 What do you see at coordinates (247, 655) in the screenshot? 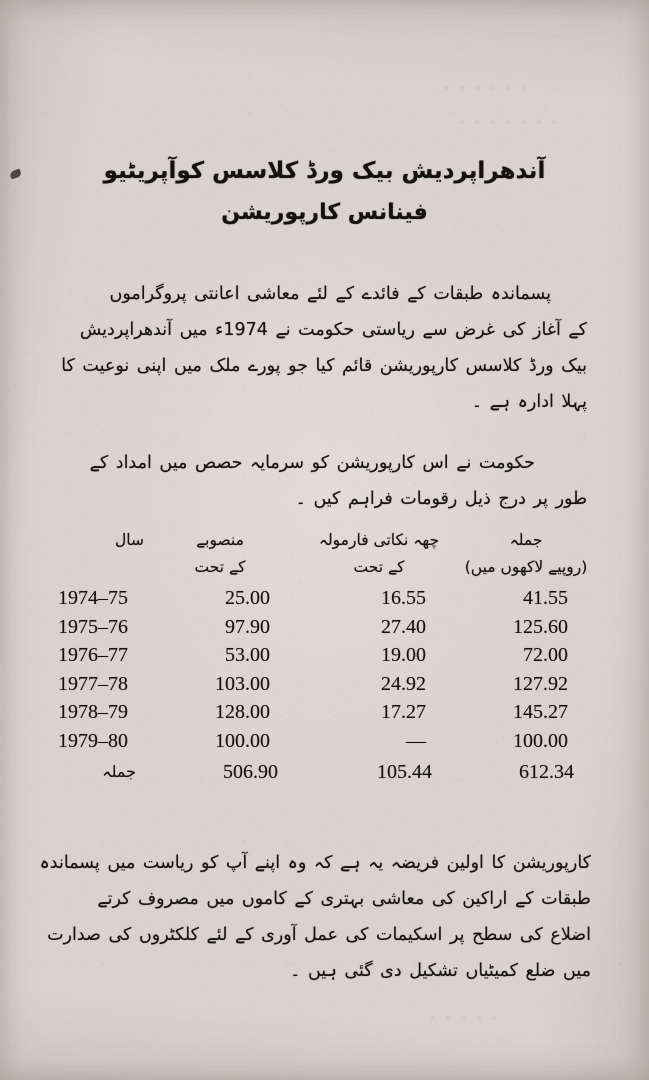
I see `cell-plan: 53.00` at bounding box center [247, 655].